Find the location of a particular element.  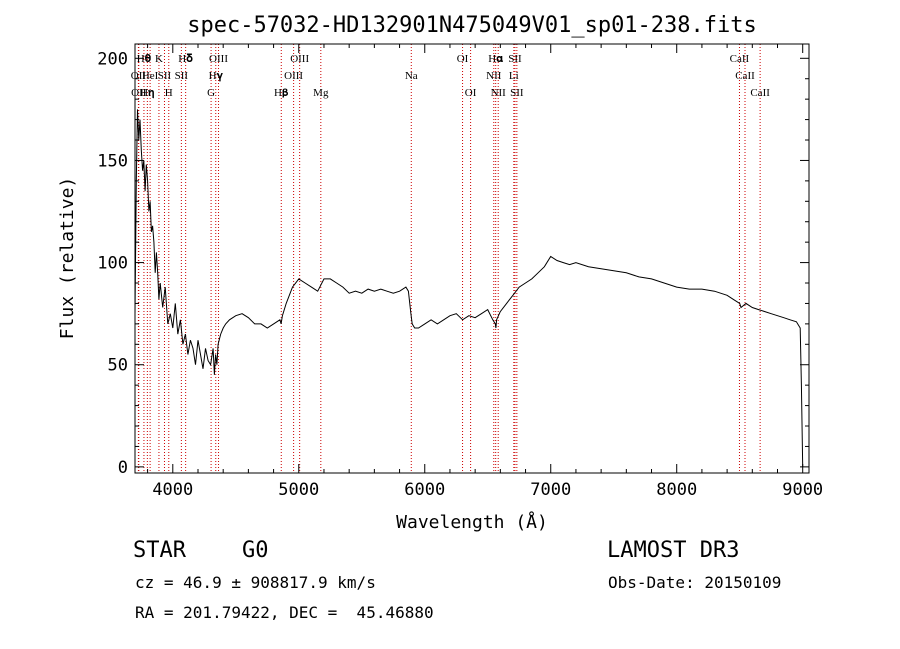

line-marker-label-8: H𝛅 is located at coordinates (185, 59).